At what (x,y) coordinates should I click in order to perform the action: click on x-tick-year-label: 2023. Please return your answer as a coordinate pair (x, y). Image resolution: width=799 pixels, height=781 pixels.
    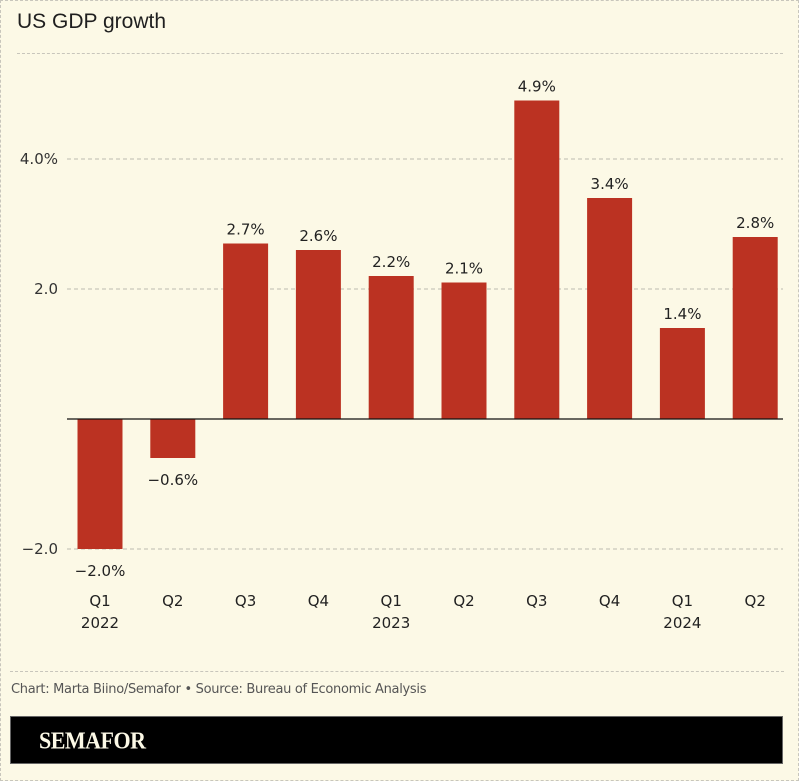
    Looking at the image, I should click on (391, 623).